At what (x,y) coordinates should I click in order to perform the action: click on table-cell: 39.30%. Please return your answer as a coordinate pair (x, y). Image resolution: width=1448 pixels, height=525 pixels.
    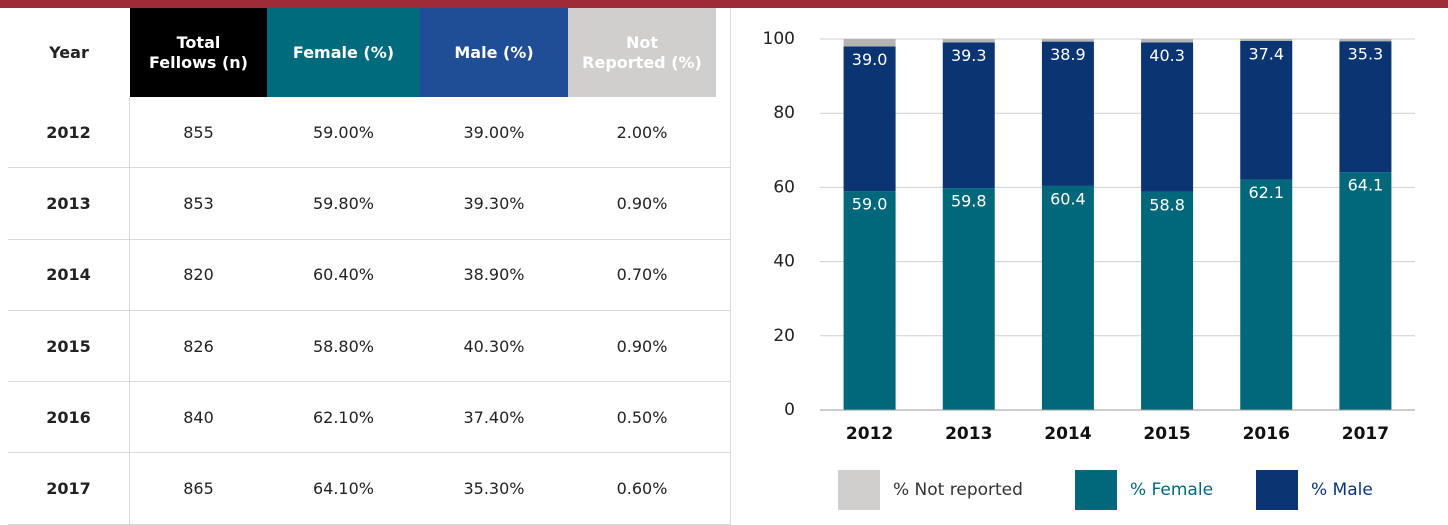
    Looking at the image, I should click on (494, 203).